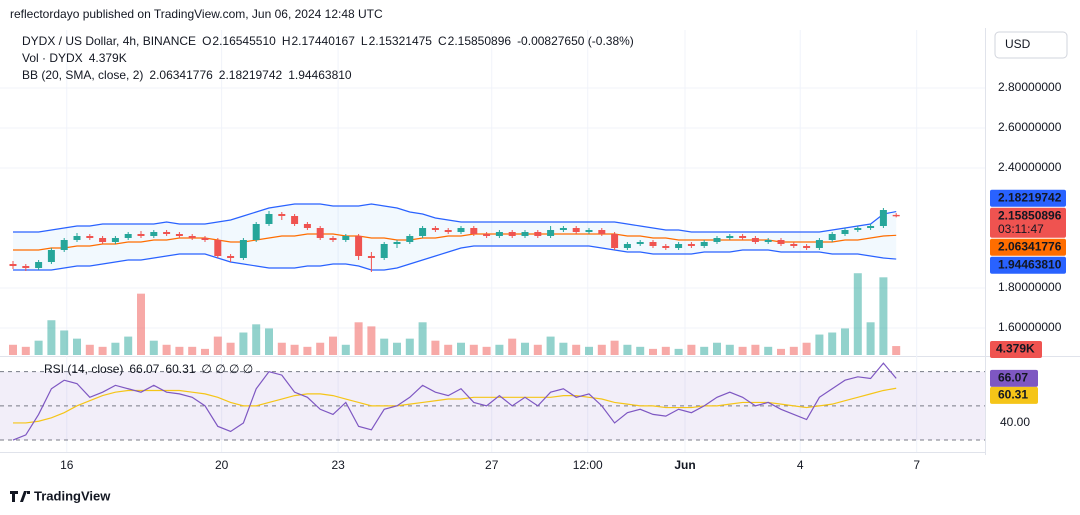  I want to click on currency-button, so click(1031, 45).